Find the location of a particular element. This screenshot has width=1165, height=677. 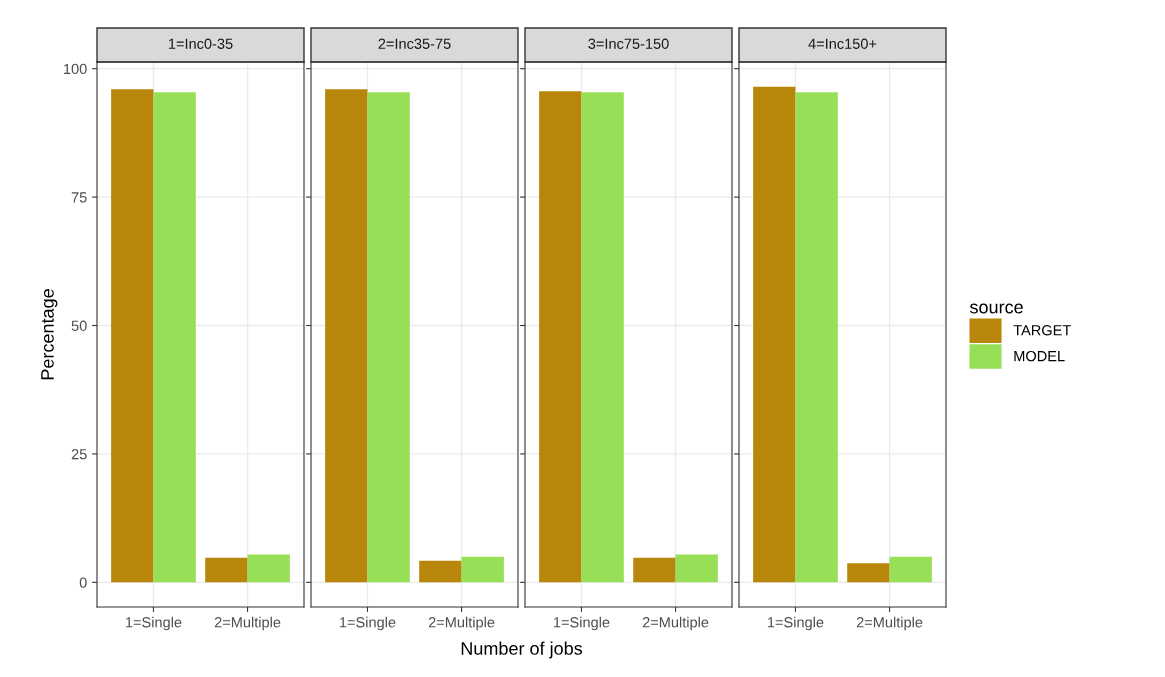

x-axis-title: Number of jobs is located at coordinates (522, 650).